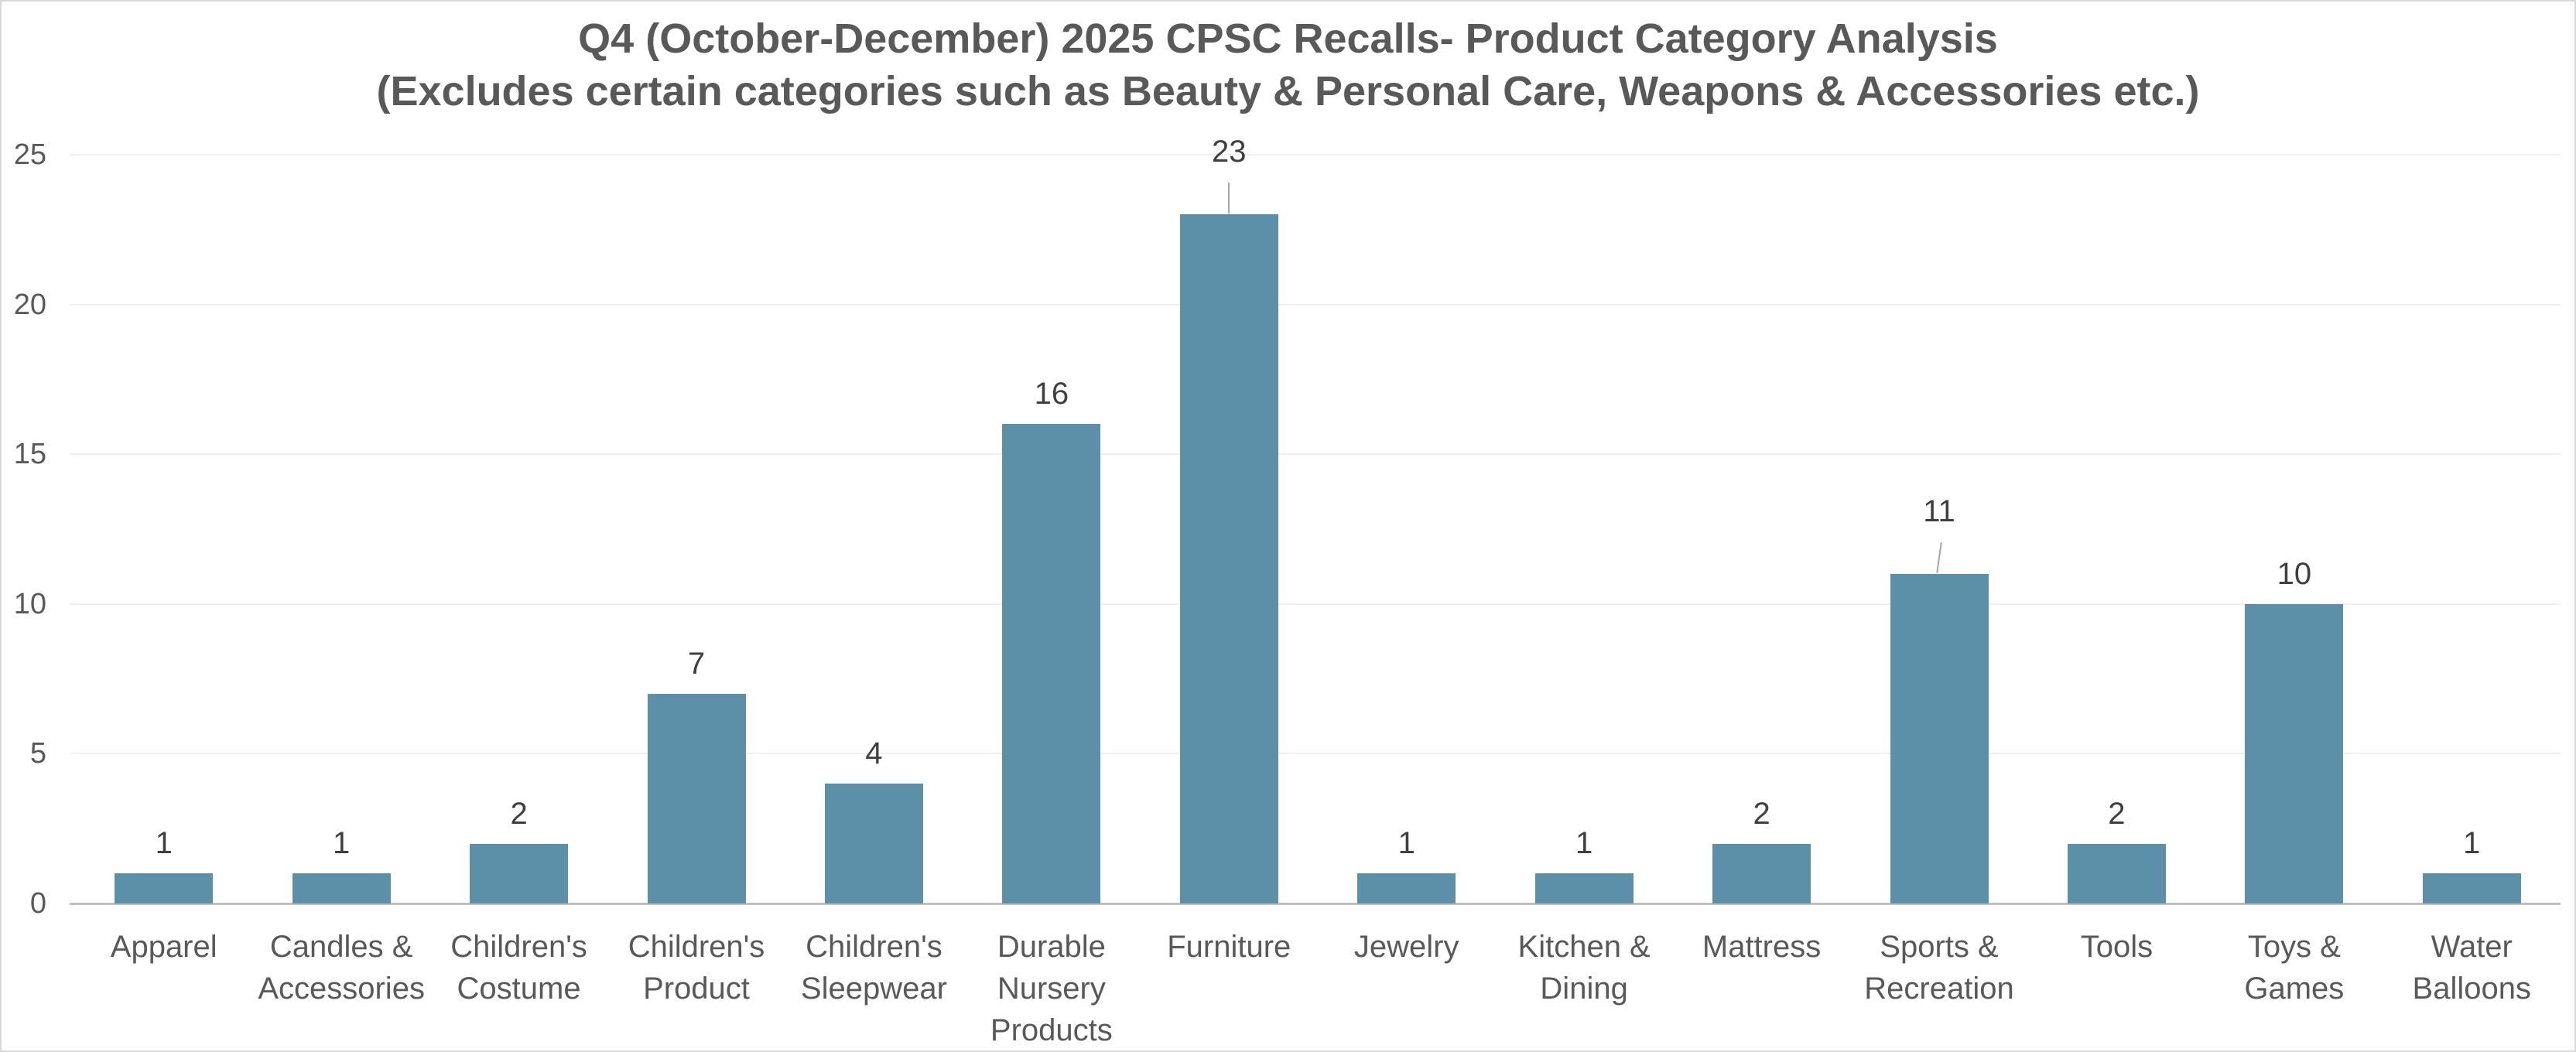 Image resolution: width=2576 pixels, height=1052 pixels. What do you see at coordinates (38, 753) in the screenshot?
I see `y-tick-label-5: 5` at bounding box center [38, 753].